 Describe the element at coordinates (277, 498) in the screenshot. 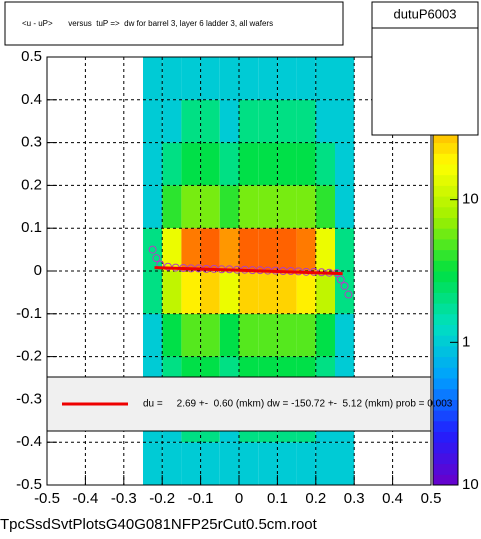

I see `x-tick-label: 0.1` at that location.